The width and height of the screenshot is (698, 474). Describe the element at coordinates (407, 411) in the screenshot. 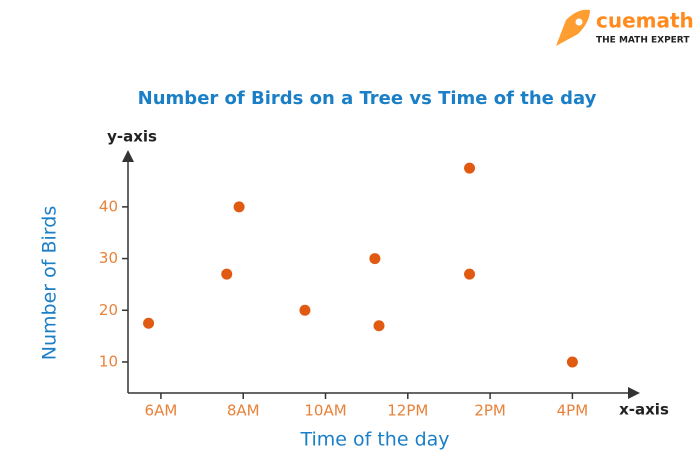

I see `x-tick-label: 12PM` at that location.